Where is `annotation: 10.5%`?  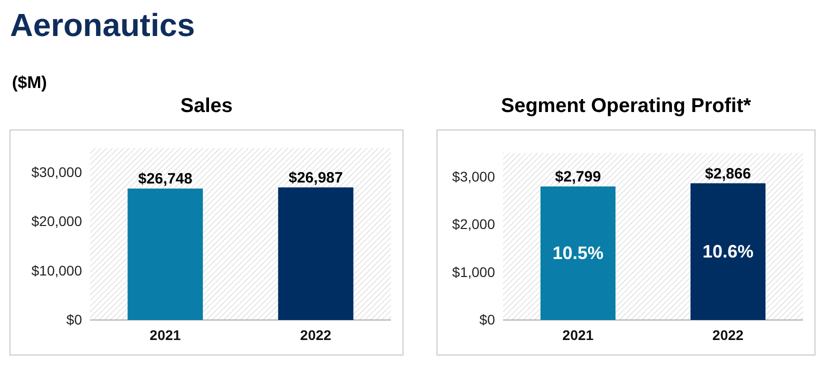
annotation: 10.5% is located at coordinates (578, 253).